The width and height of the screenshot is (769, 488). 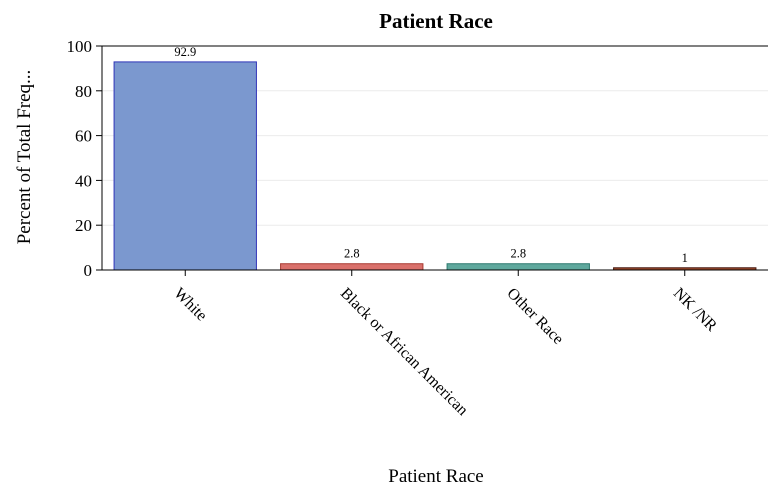 What do you see at coordinates (534, 316) in the screenshot?
I see `x-tick-label: Other Race` at bounding box center [534, 316].